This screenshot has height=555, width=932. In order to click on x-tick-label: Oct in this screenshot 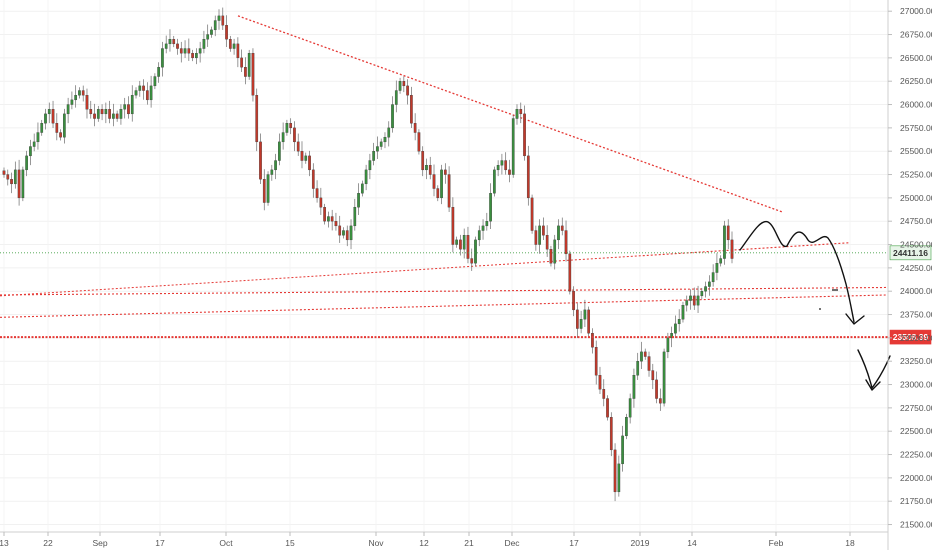, I will do `click(226, 543)`.